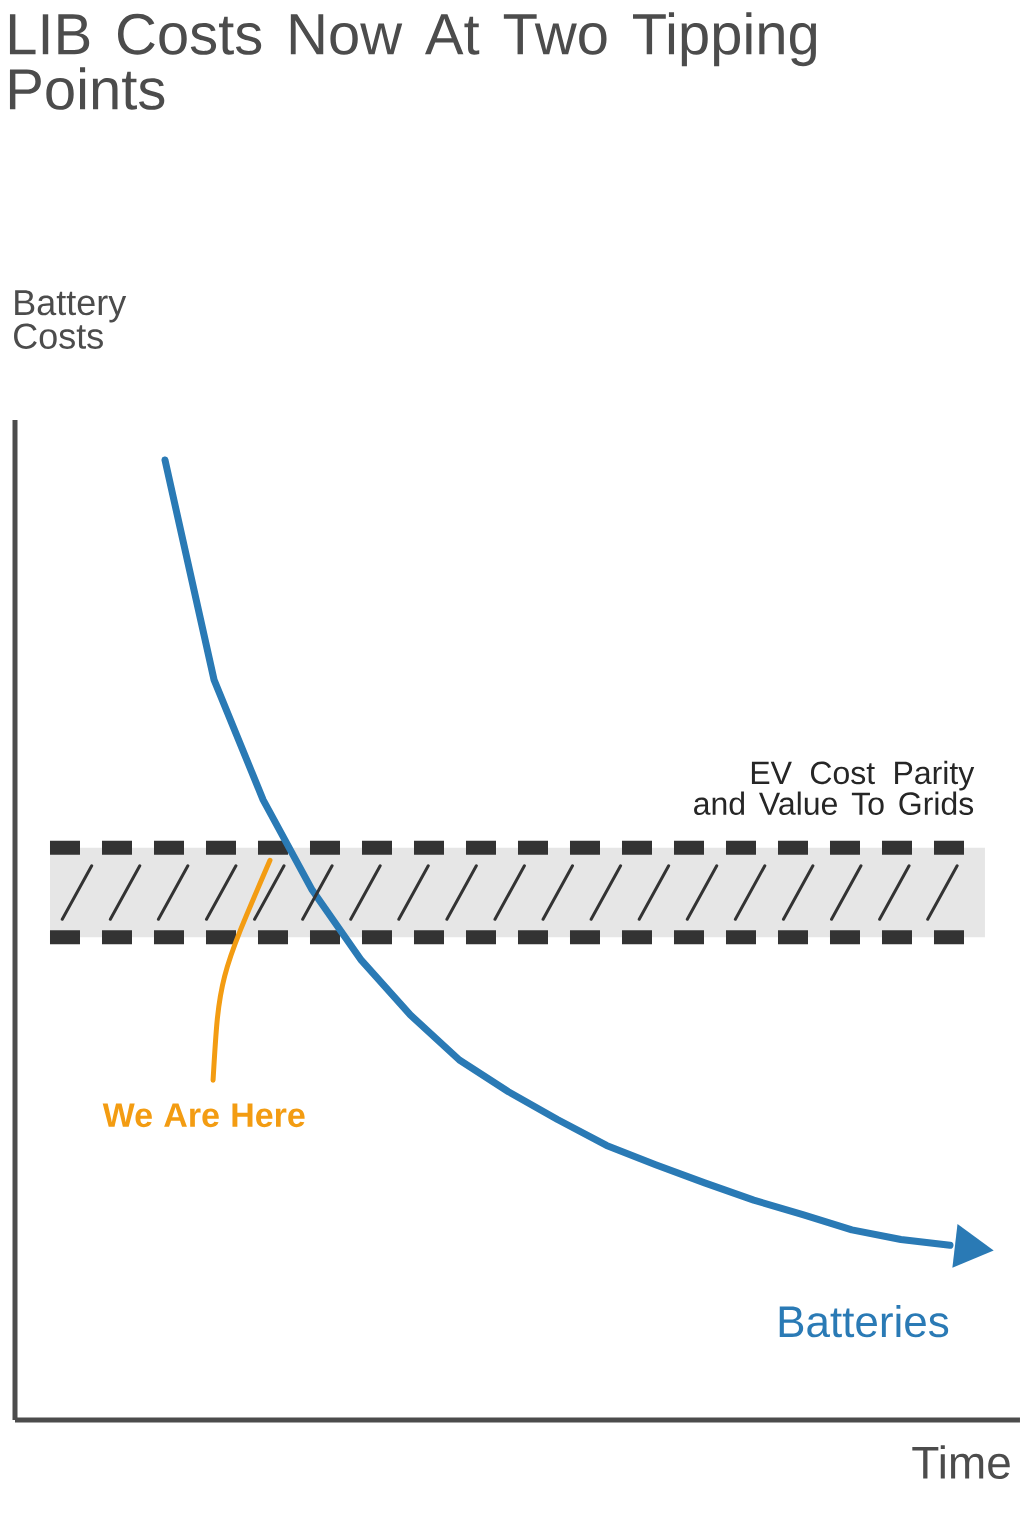 Image resolution: width=1030 pixels, height=1516 pixels. What do you see at coordinates (203, 1115) in the screenshot?
I see `annotation: We Are Here` at bounding box center [203, 1115].